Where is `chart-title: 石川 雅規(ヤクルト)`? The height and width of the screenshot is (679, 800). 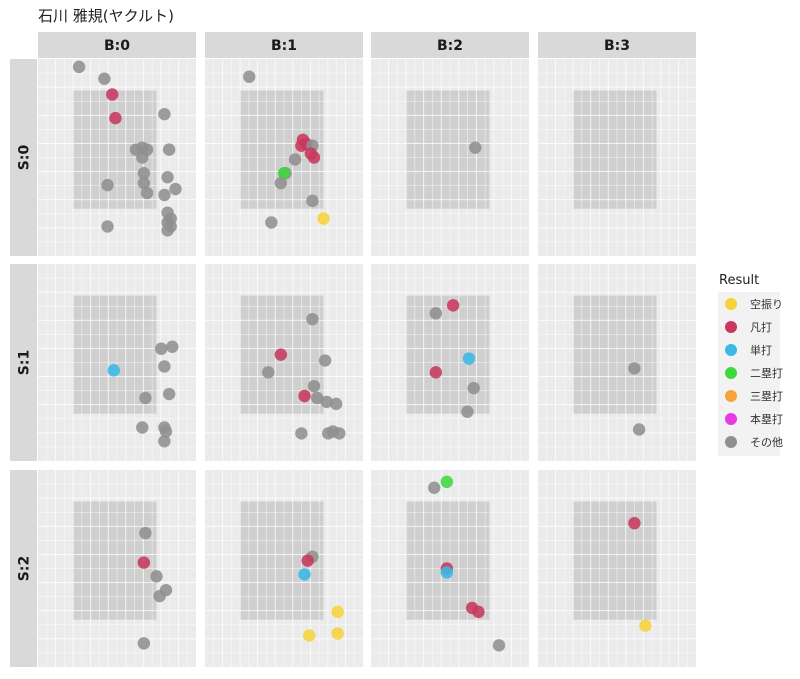 chart-title: 石川 雅規(ヤクルト) is located at coordinates (106, 16).